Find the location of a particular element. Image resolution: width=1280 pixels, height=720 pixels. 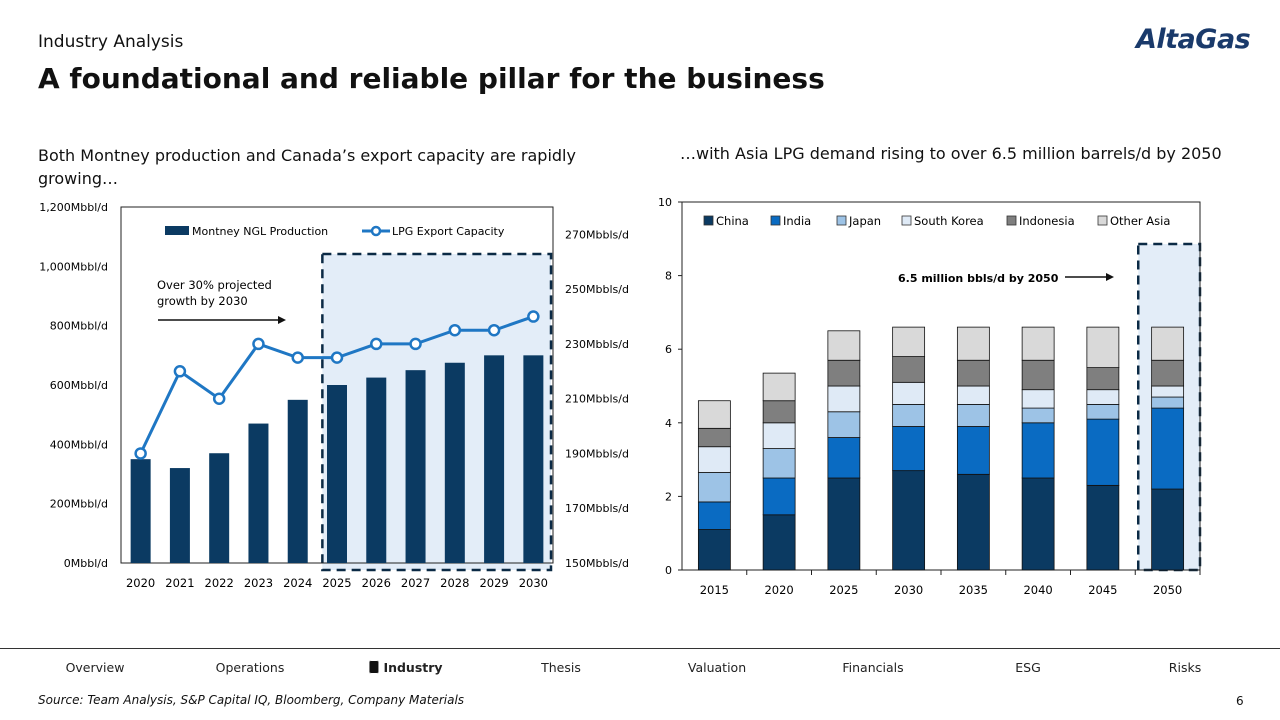

right-axis-tick: 150Mbbls/d is located at coordinates (597, 563).